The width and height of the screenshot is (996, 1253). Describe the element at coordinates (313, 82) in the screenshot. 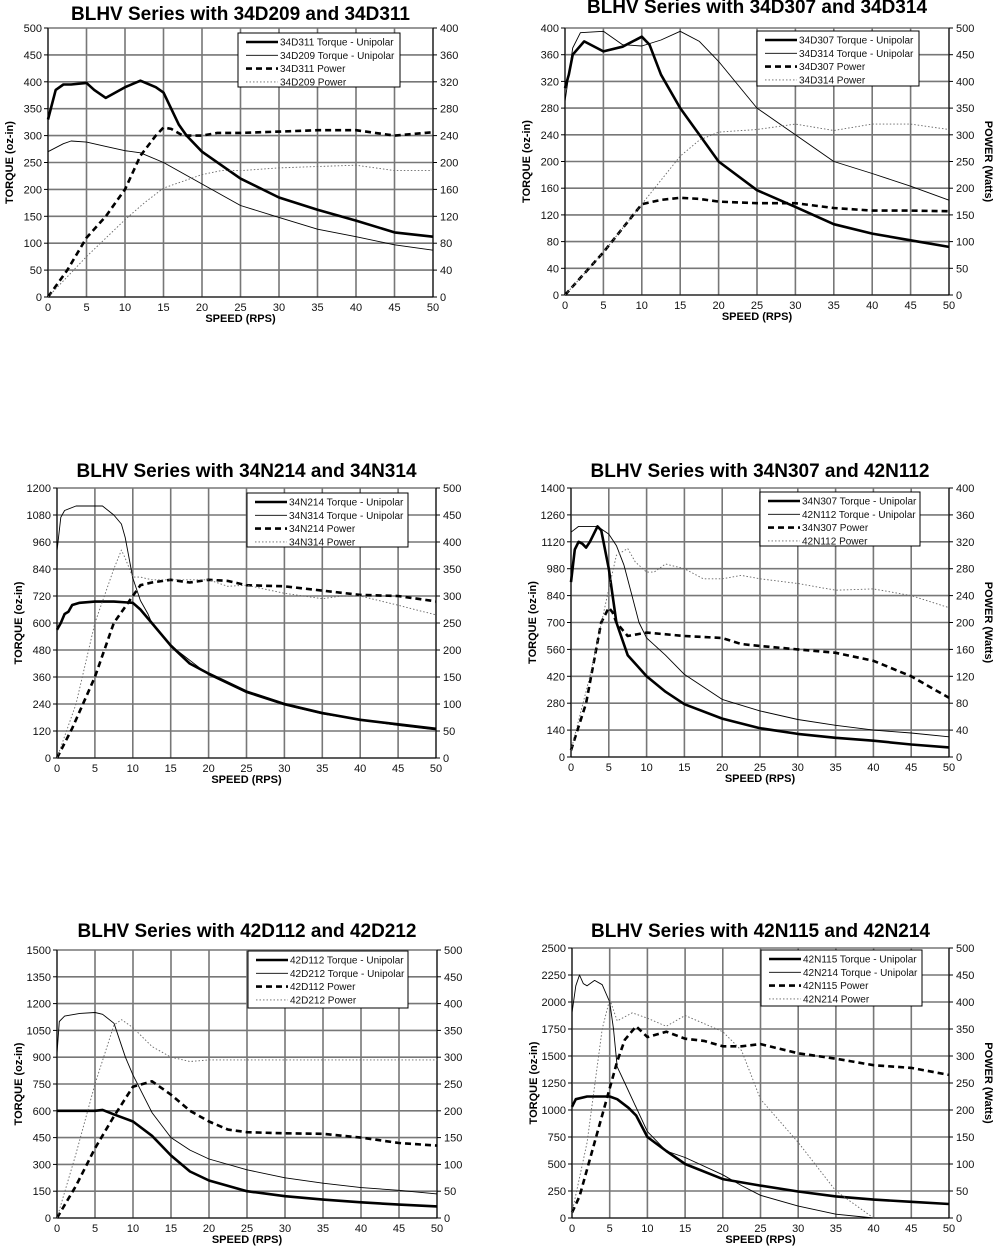

I see `legend-entry: 34D209 Power` at that location.